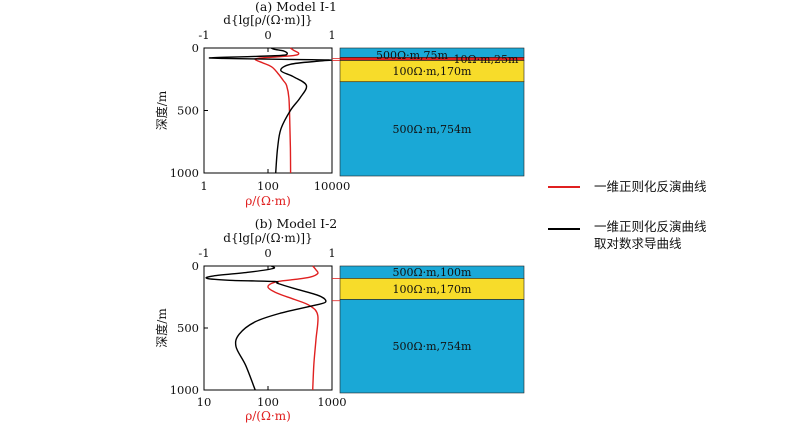 The image size is (800, 424). What do you see at coordinates (564, 187) in the screenshot?
I see `legend-red-swatch` at bounding box center [564, 187].